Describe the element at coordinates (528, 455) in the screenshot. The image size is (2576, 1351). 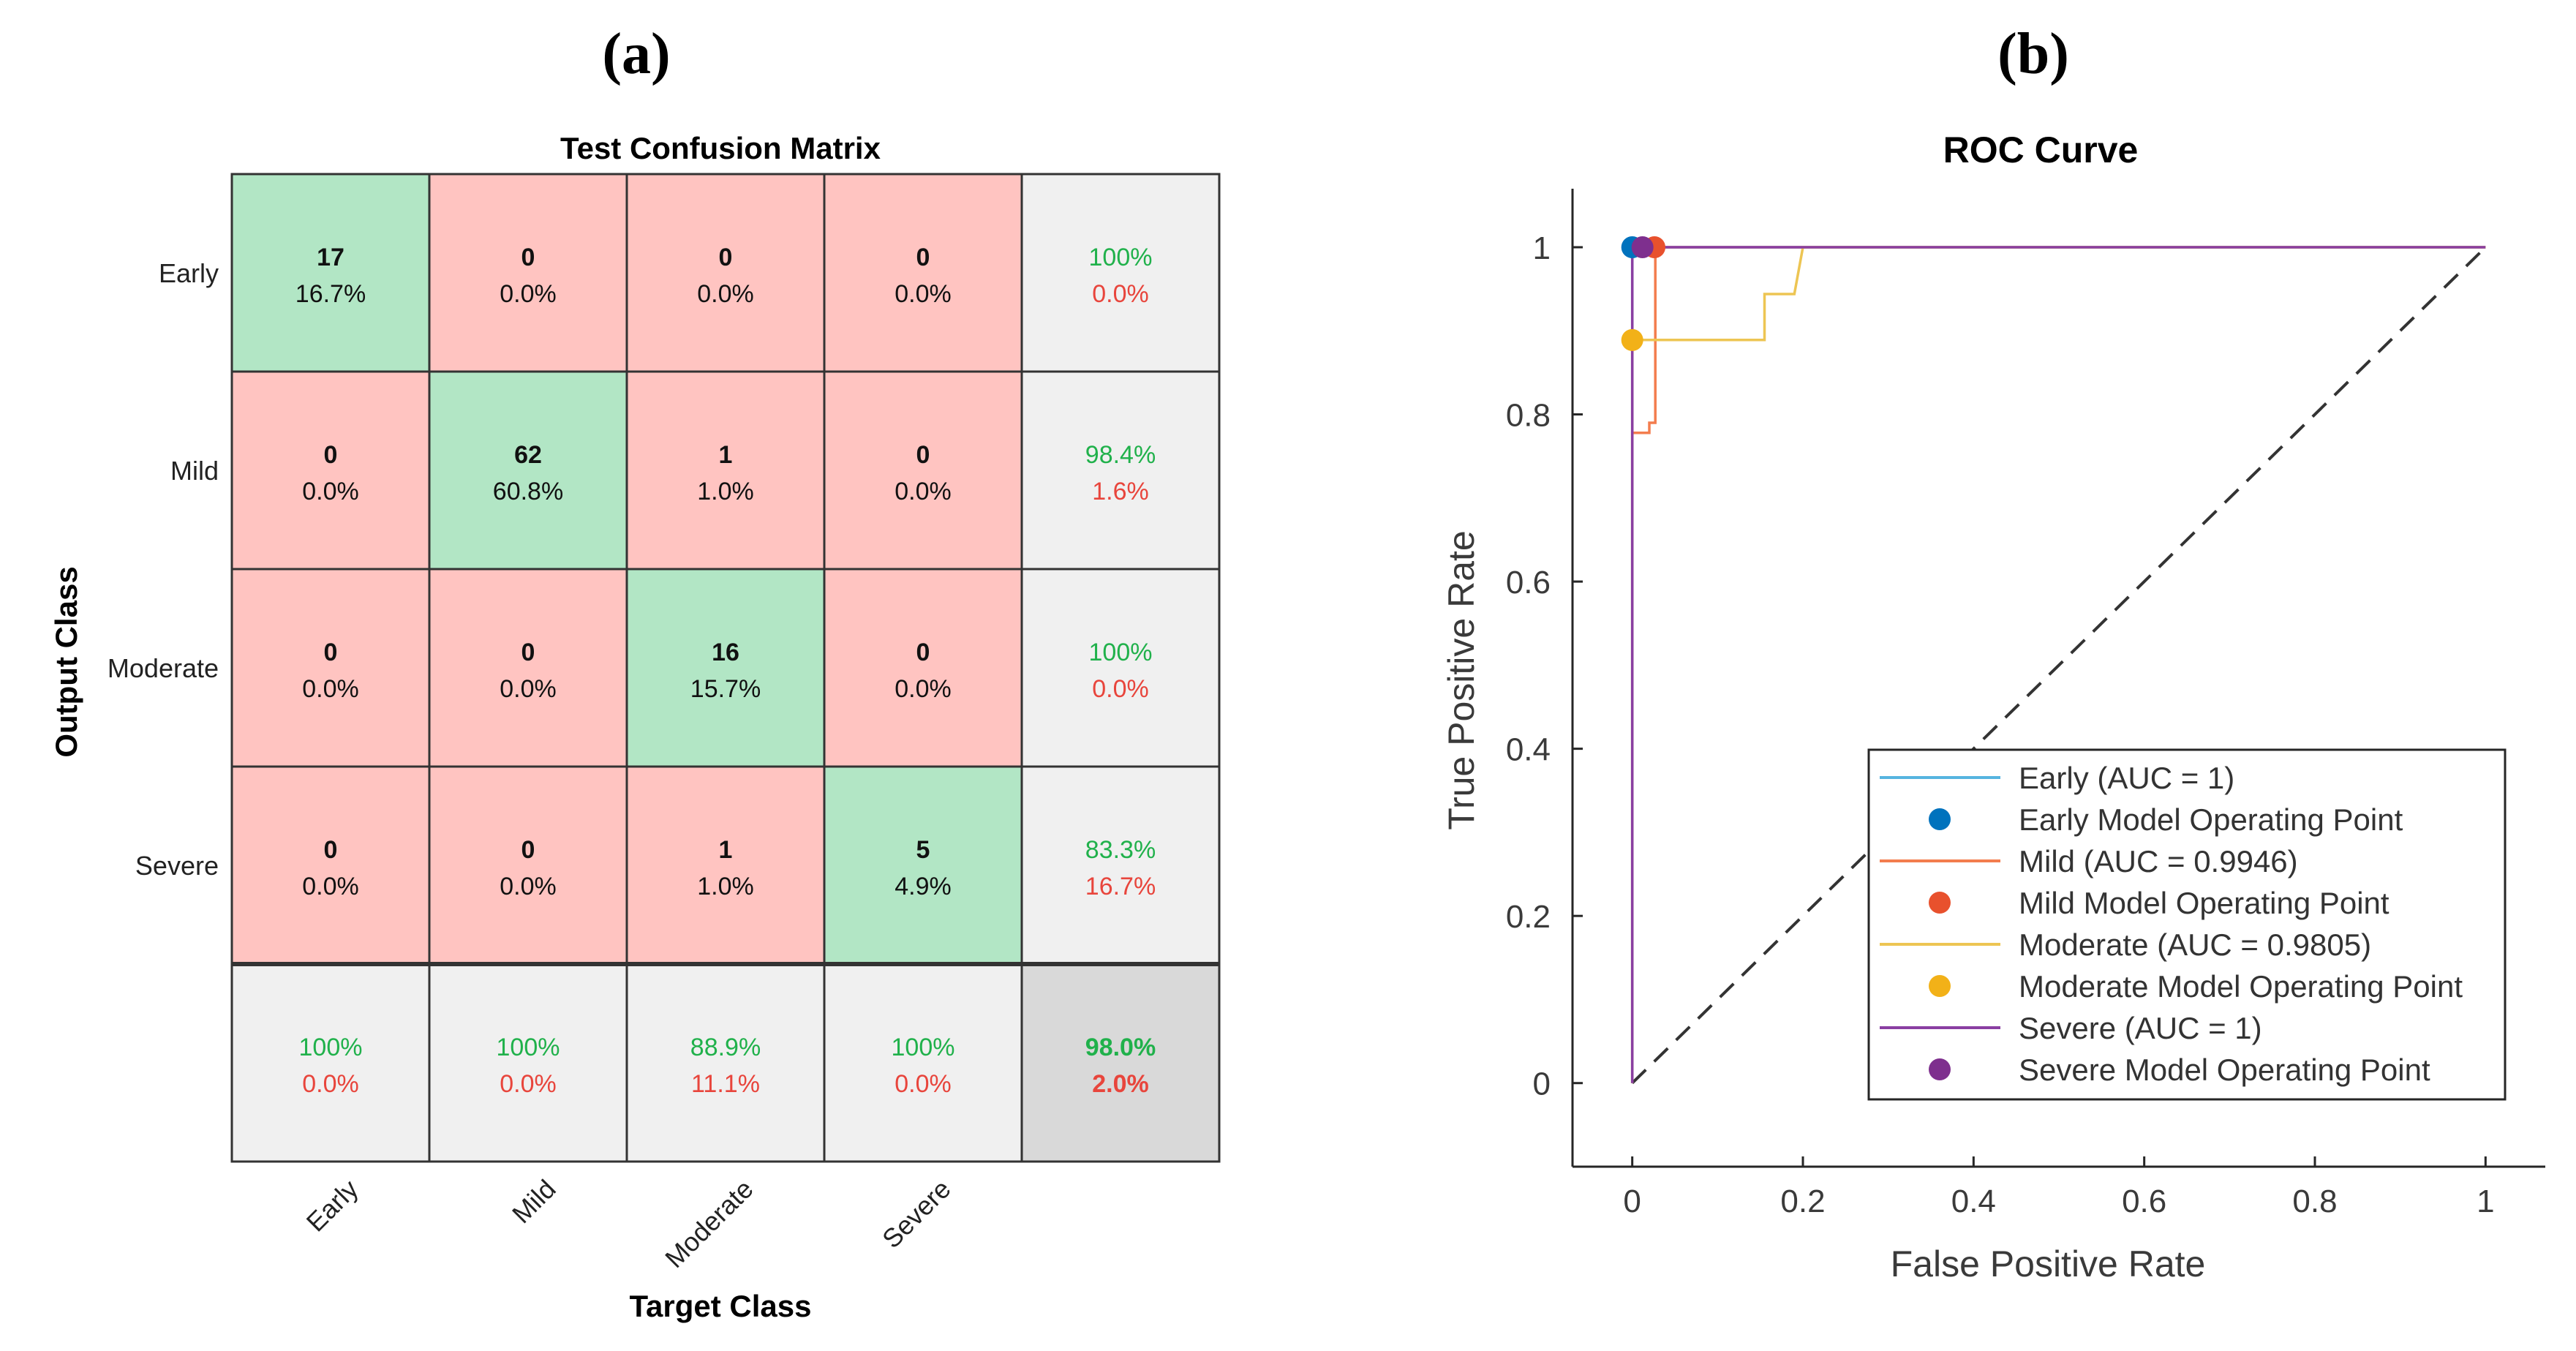
I see `cm-cell-count: 62` at that location.